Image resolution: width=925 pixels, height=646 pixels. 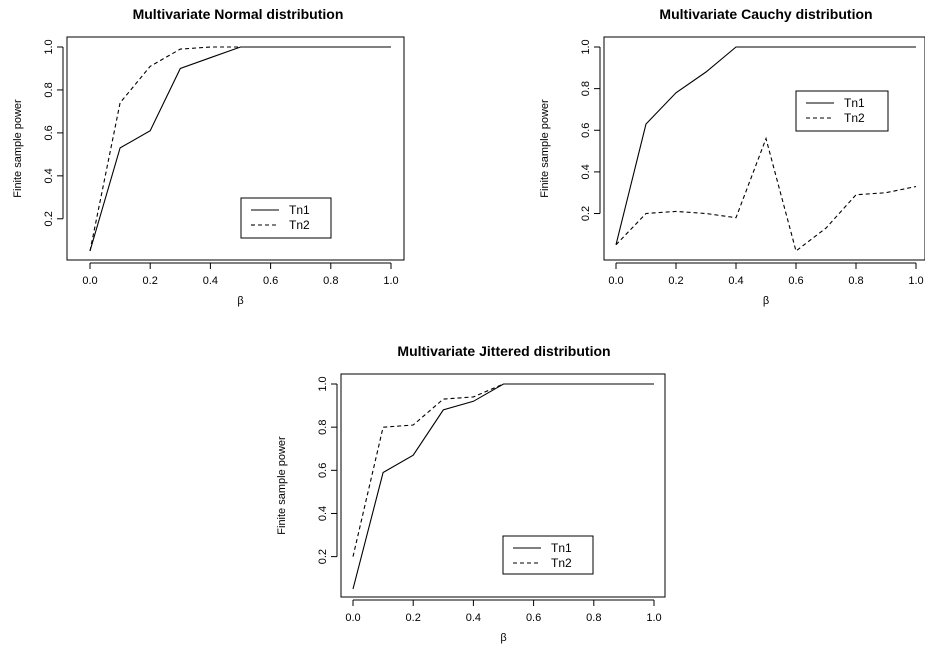 I want to click on chart-title: Multivariate Normal distribution, so click(x=238, y=14).